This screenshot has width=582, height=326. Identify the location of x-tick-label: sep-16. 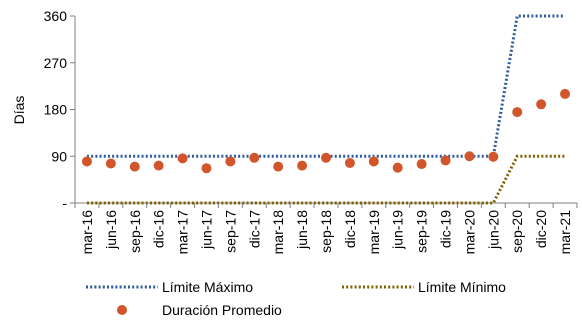
(135, 231).